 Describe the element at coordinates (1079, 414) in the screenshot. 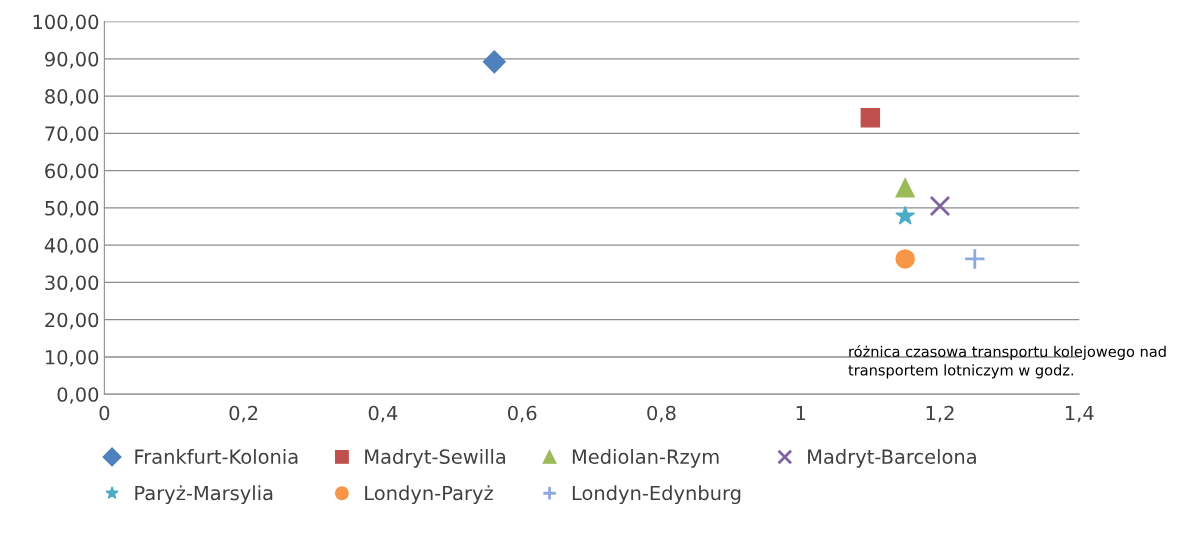

I see `x-tick-label: 1,4` at that location.